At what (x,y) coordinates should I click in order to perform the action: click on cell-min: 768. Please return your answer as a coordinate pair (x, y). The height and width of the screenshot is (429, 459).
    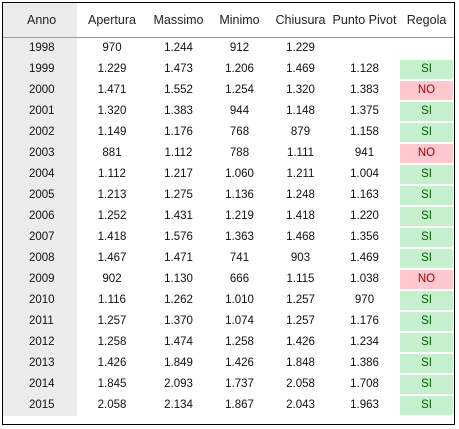
    Looking at the image, I should click on (239, 132).